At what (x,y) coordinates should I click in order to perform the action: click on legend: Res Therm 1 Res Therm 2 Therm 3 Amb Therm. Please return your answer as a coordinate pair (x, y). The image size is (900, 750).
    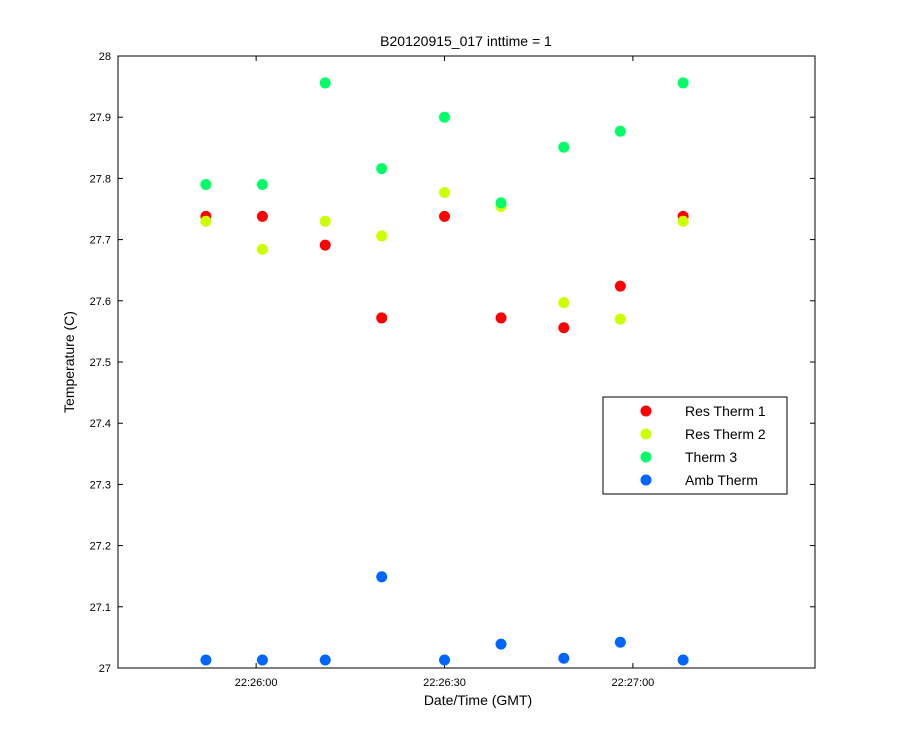
    Looking at the image, I should click on (695, 445).